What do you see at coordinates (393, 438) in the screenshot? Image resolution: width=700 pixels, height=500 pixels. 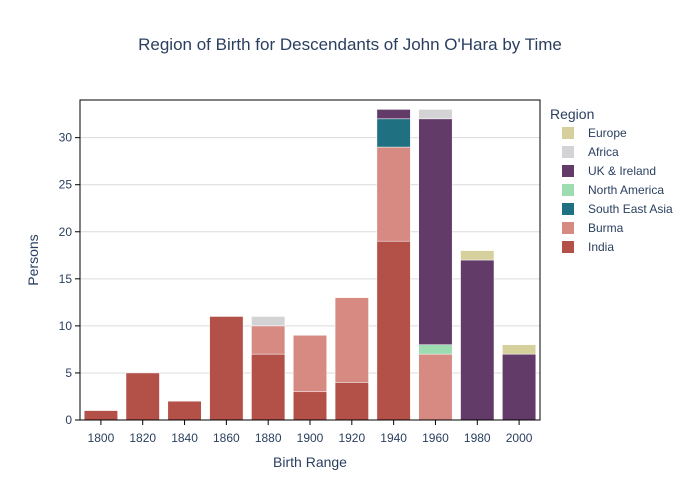 I see `x-tick-label: 1940` at bounding box center [393, 438].